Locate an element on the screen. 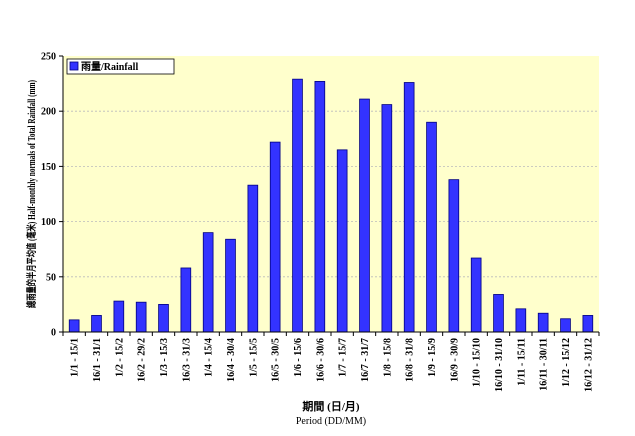 The height and width of the screenshot is (436, 635). y-tick-label: 150 is located at coordinates (48, 167).